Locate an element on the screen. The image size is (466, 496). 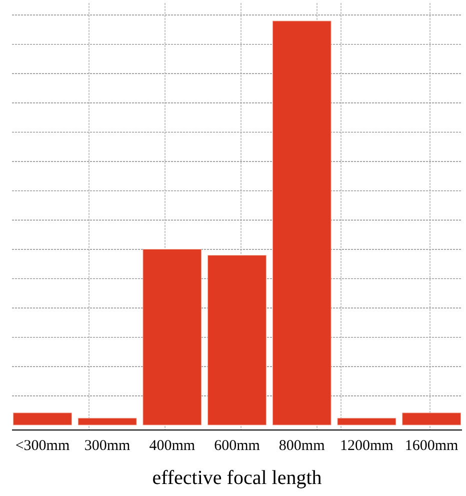
x-tick-label: 1200mm is located at coordinates (367, 446).